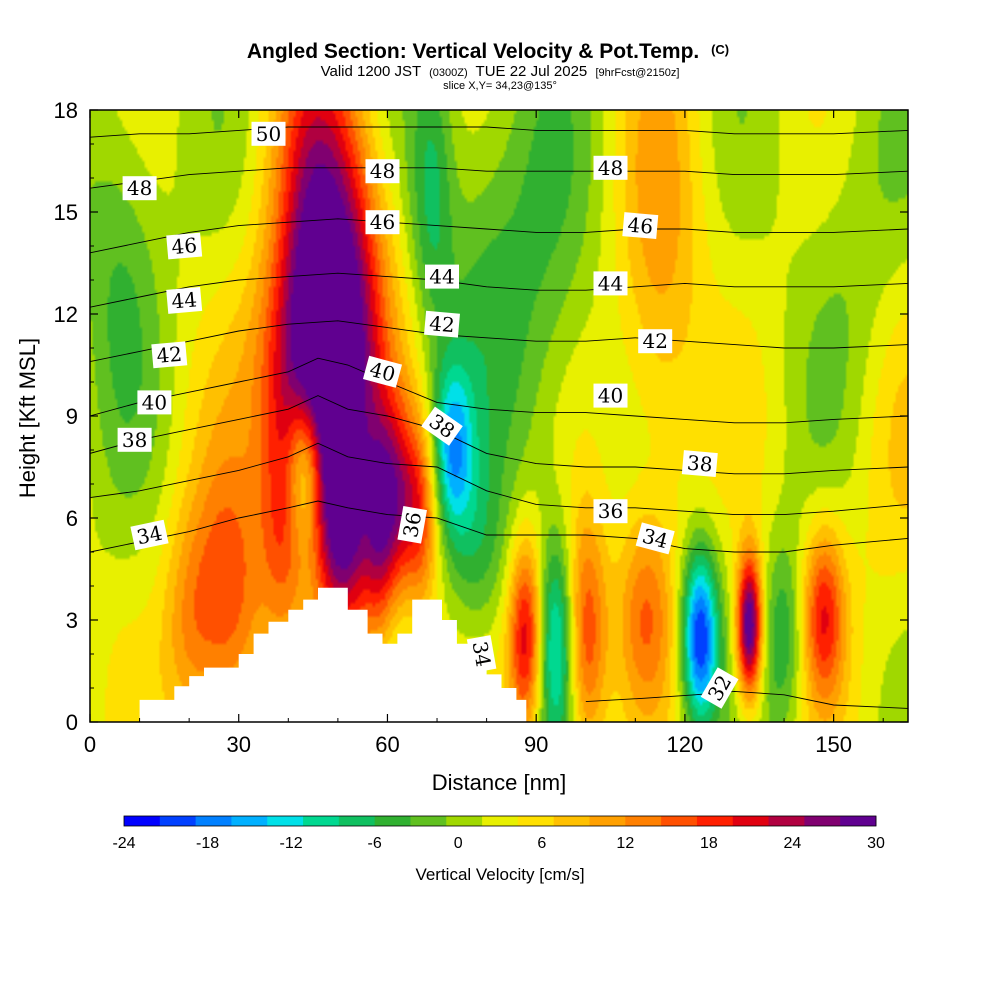 This screenshot has width=1000, height=1000. Describe the element at coordinates (66, 212) in the screenshot. I see `y-tick-label: 15` at that location.